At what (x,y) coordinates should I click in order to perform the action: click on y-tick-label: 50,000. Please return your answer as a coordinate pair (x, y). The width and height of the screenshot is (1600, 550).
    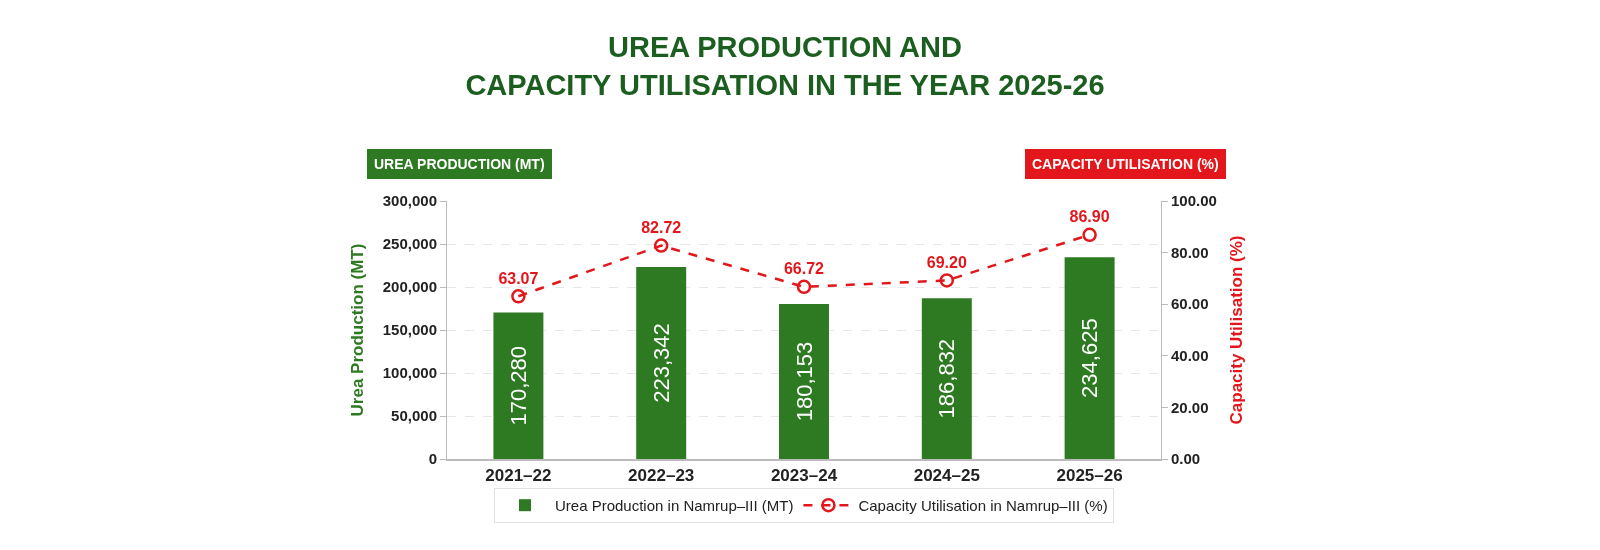
    Looking at the image, I should click on (414, 416).